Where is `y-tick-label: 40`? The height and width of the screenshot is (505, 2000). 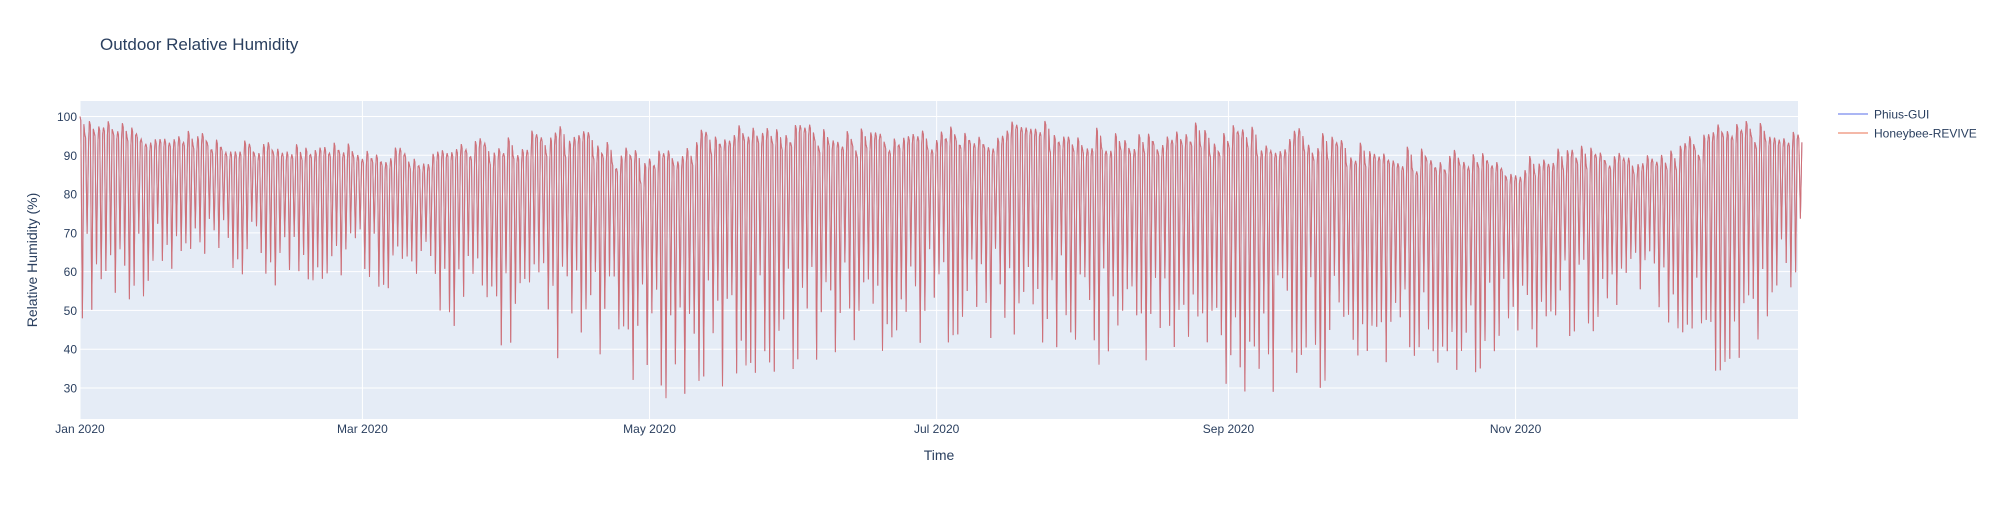
y-tick-label: 40 is located at coordinates (71, 350).